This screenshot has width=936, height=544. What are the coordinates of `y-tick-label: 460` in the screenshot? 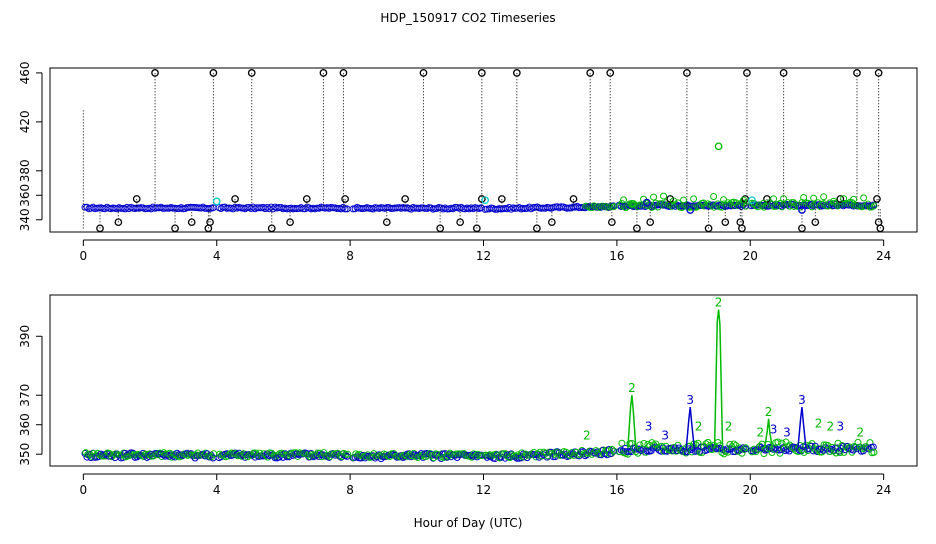 It's located at (25, 72).